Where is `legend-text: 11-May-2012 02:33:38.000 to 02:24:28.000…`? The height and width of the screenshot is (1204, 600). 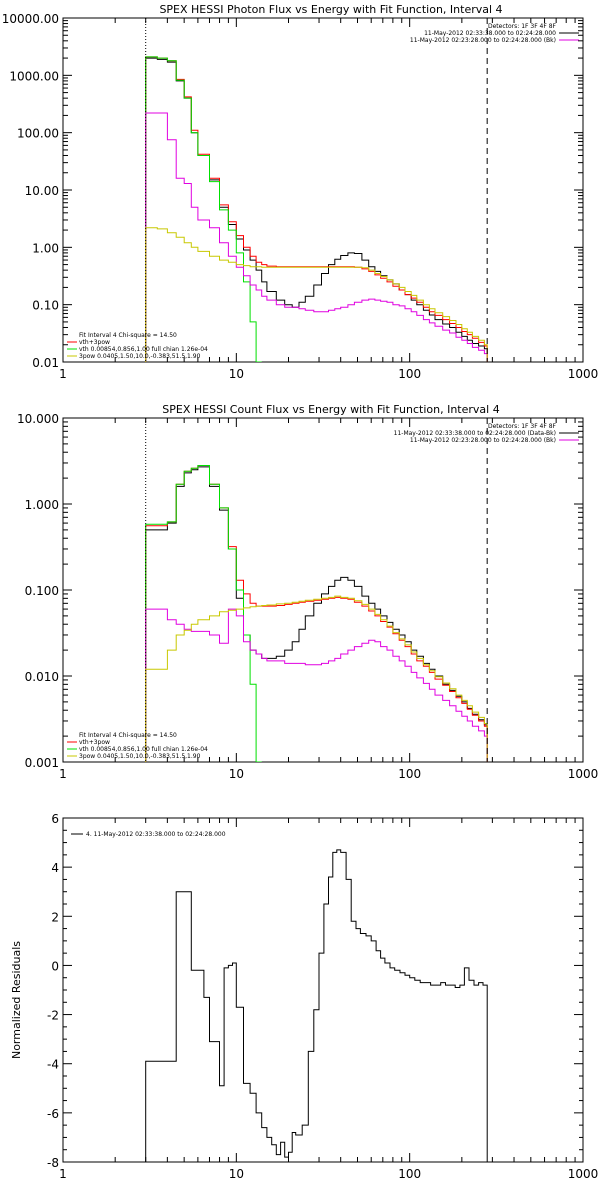 legend-text: 11-May-2012 02:33:38.000 to 02:24:28.000… is located at coordinates (475, 433).